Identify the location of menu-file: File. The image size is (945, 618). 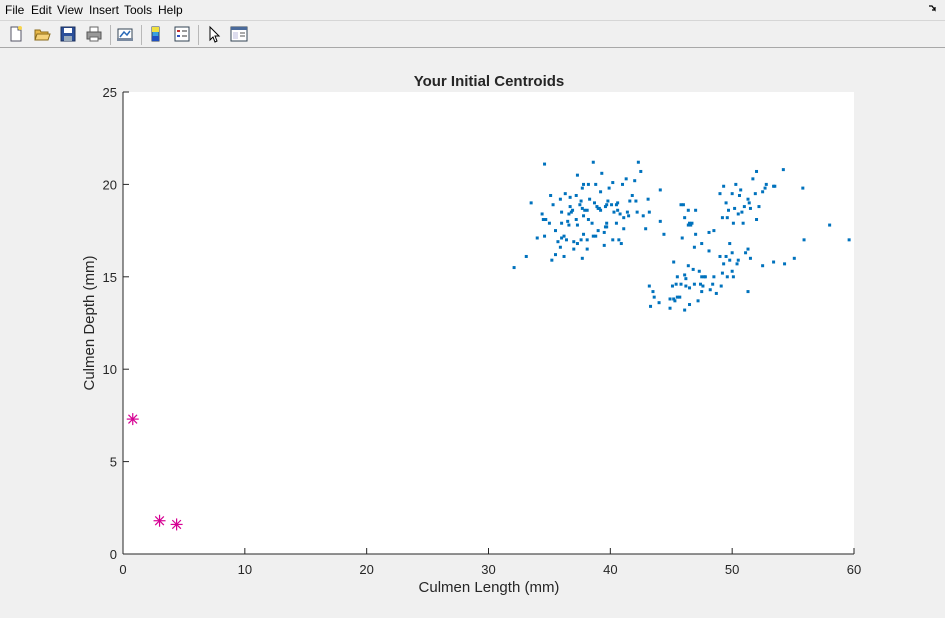
(15, 10).